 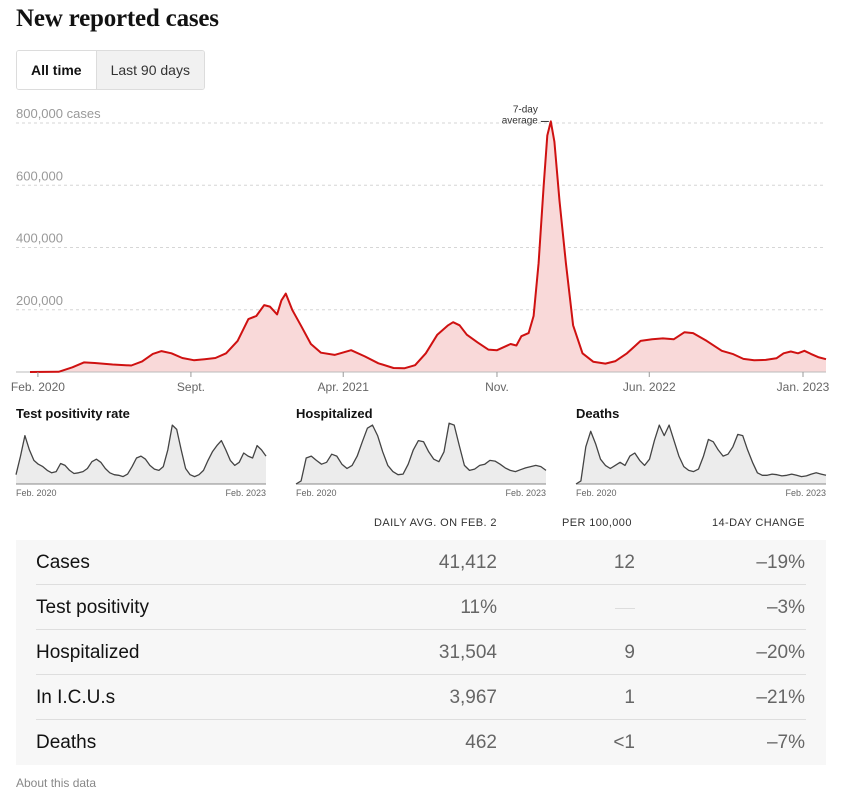 I want to click on row-label: Deaths, so click(x=66, y=742).